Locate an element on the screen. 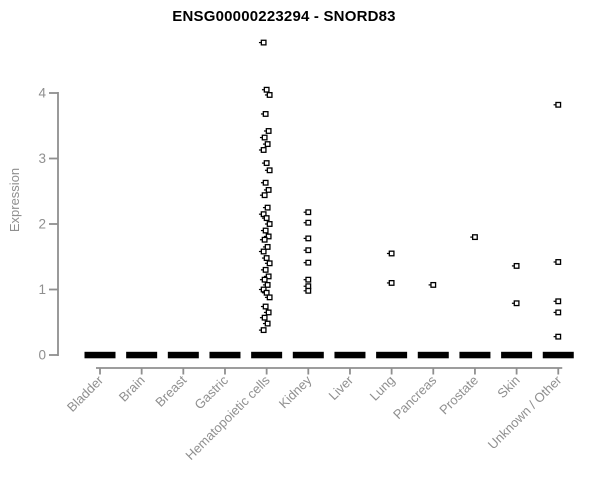  x-tick-label: Bladder is located at coordinates (85, 393).